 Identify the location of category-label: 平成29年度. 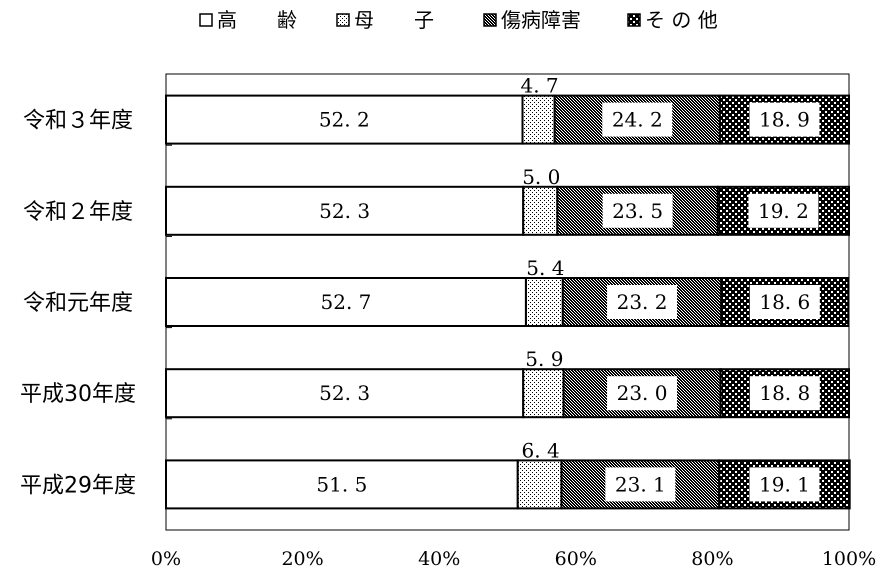
(78, 485).